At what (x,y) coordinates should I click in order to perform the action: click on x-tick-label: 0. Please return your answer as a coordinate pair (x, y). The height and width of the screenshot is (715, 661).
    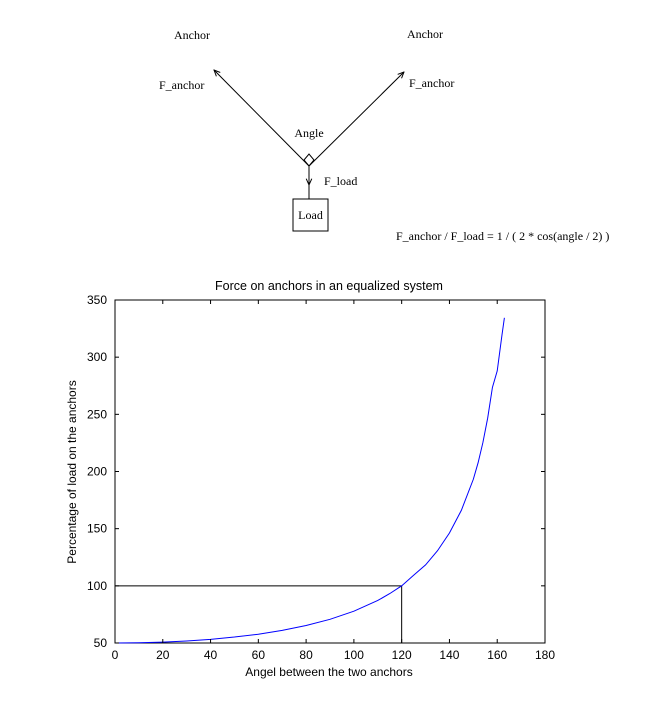
    Looking at the image, I should click on (115, 655).